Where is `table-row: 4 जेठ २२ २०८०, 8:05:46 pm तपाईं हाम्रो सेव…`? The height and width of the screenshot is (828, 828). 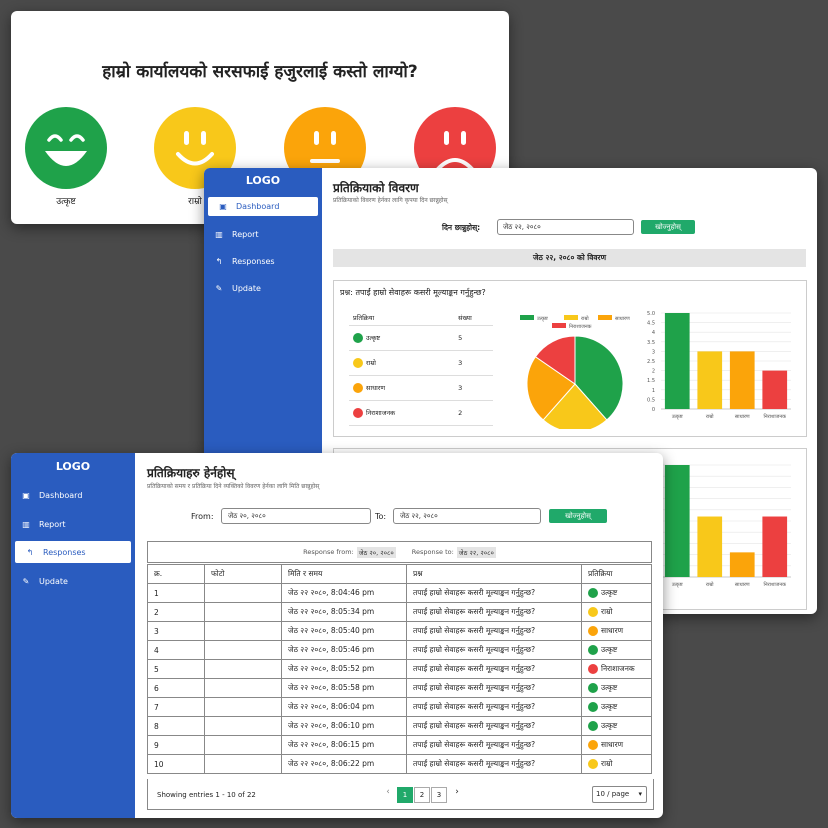
table-row: 4 जेठ २२ २०८०, 8:05:46 pm तपाईं हाम्रो सेव… is located at coordinates (399, 650).